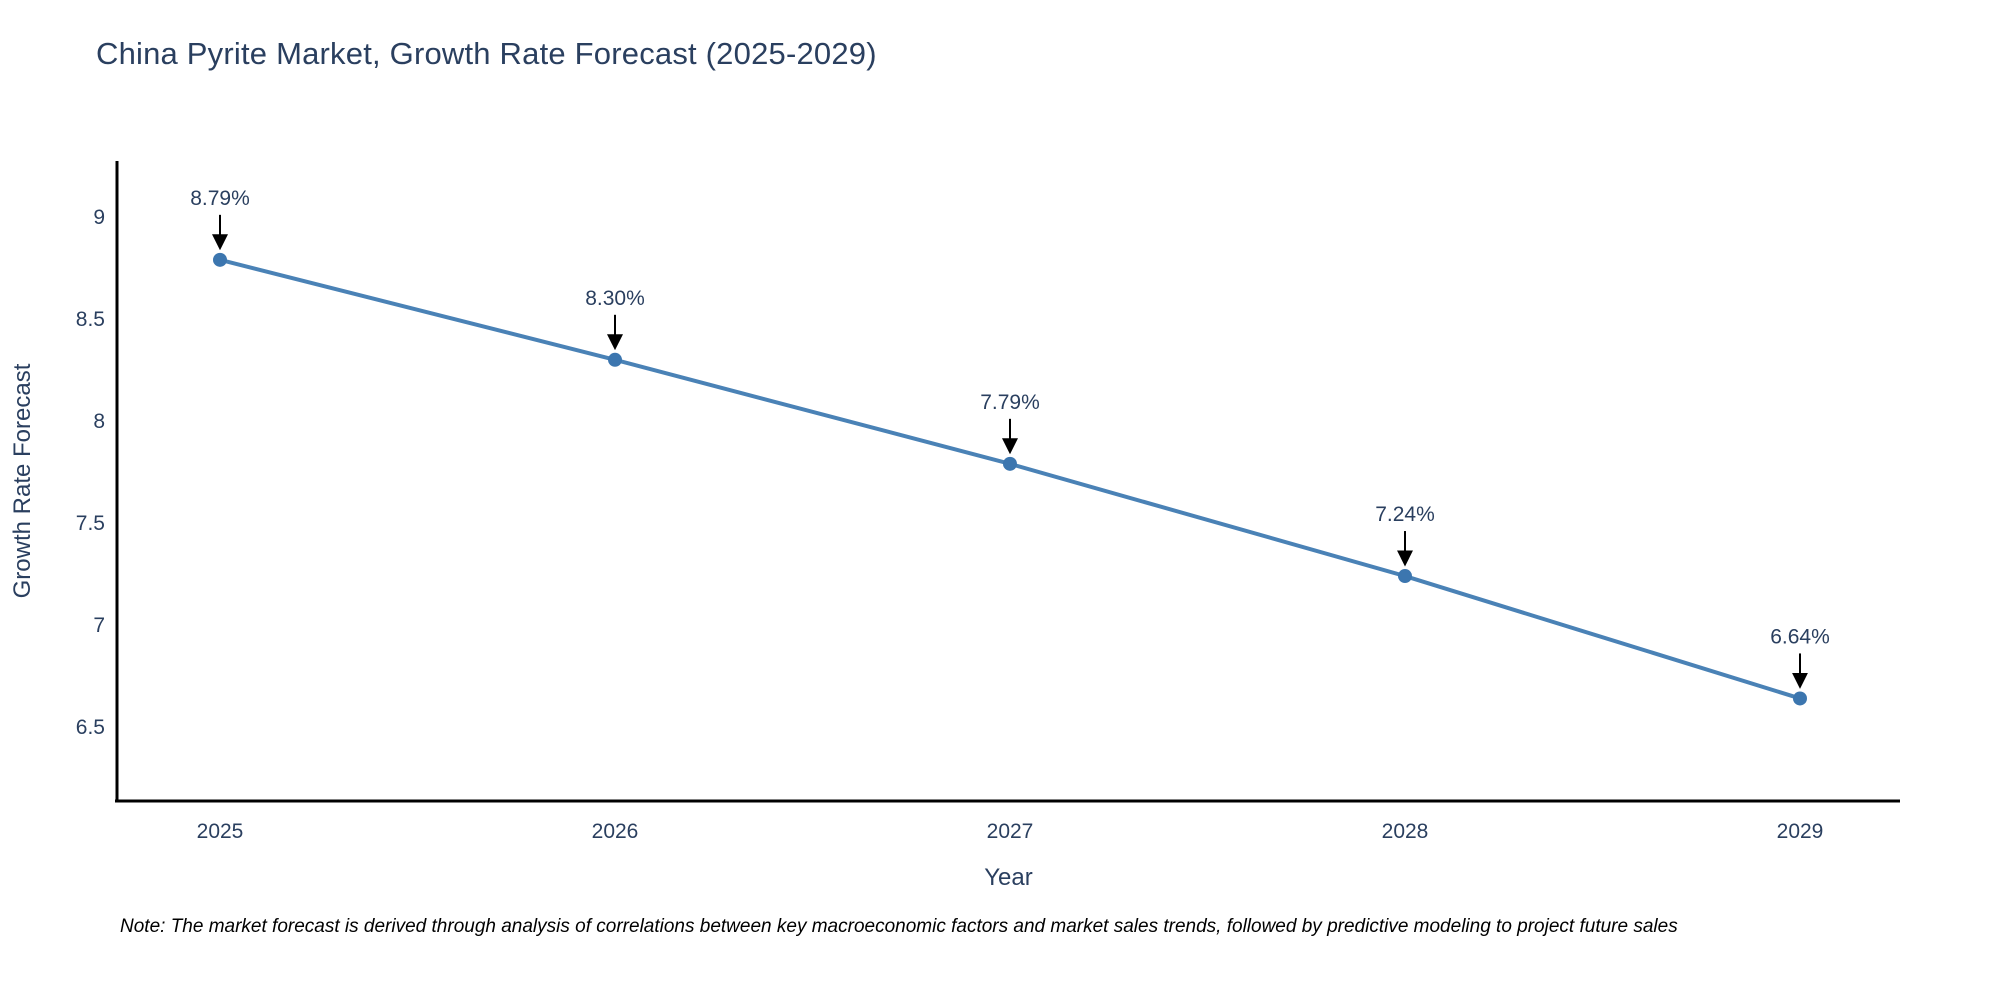  Describe the element at coordinates (90, 319) in the screenshot. I see `y-tick-label: 8.5` at that location.